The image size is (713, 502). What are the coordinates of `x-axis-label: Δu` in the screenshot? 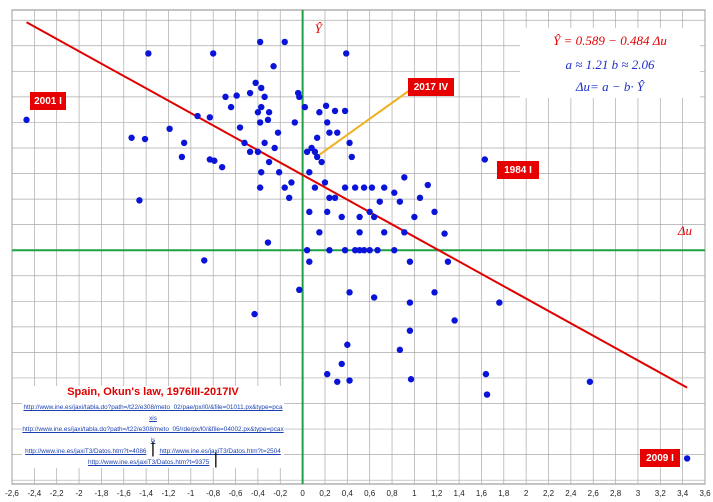 It's located at (685, 230).